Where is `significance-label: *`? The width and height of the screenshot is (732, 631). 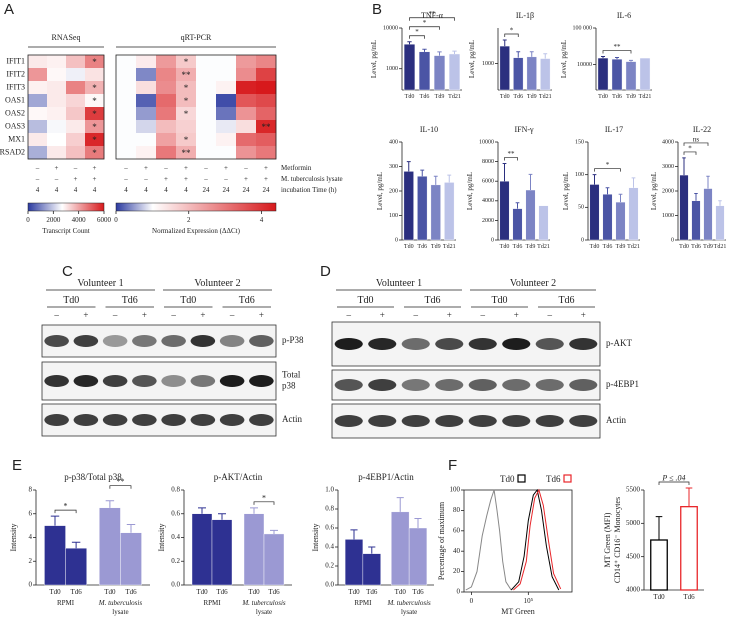 significance-label: * is located at coordinates (608, 165).